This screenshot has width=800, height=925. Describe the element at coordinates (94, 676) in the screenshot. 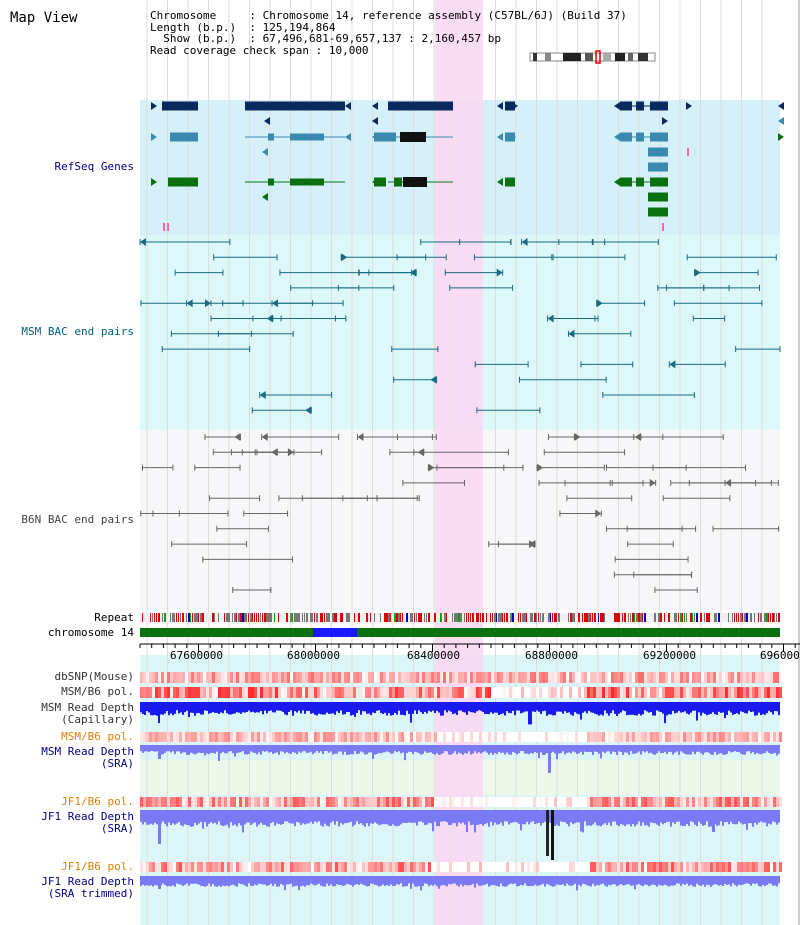

I see `dbsnp-label: dbSNP(Mouse)` at that location.